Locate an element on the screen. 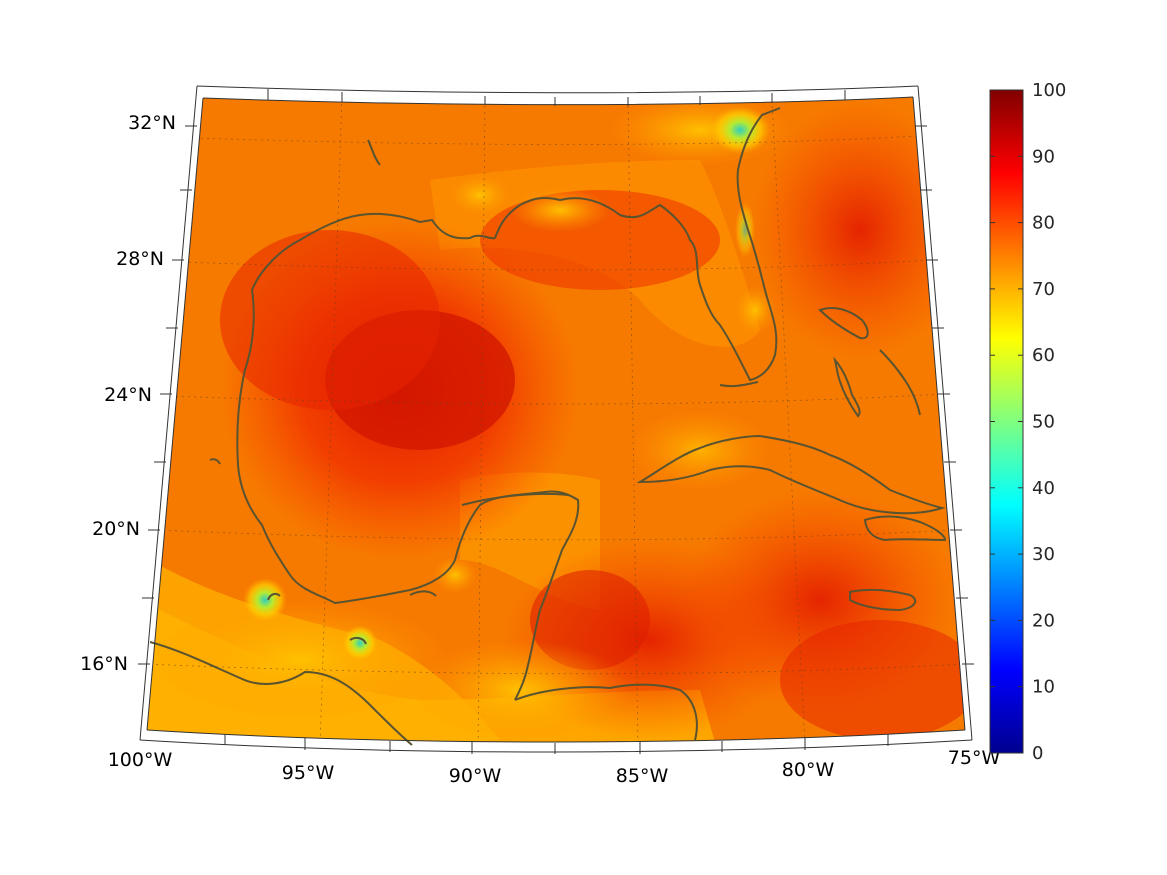 The image size is (1167, 875). lat-label-32n: 32°N is located at coordinates (152, 123).